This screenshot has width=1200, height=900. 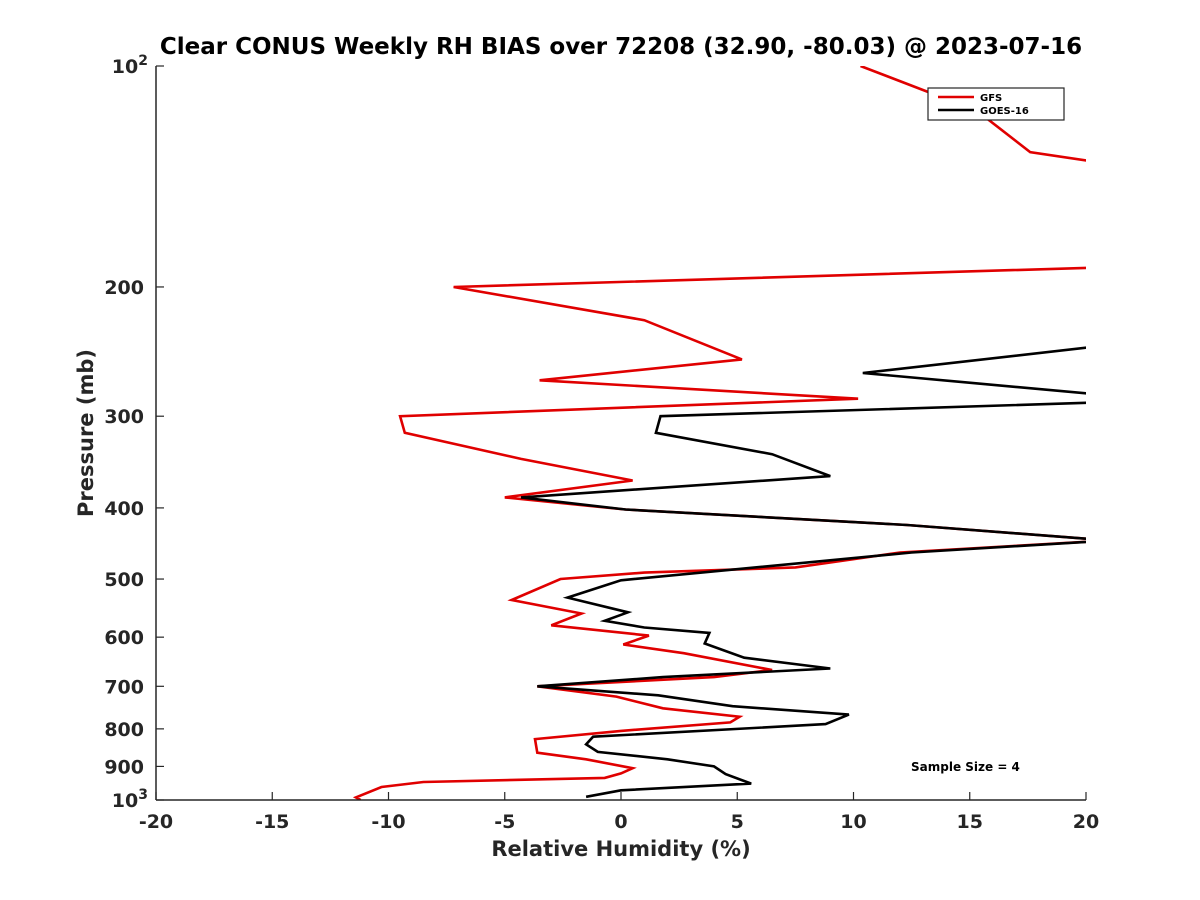 I want to click on x-tick-label: 0, so click(x=620, y=822).